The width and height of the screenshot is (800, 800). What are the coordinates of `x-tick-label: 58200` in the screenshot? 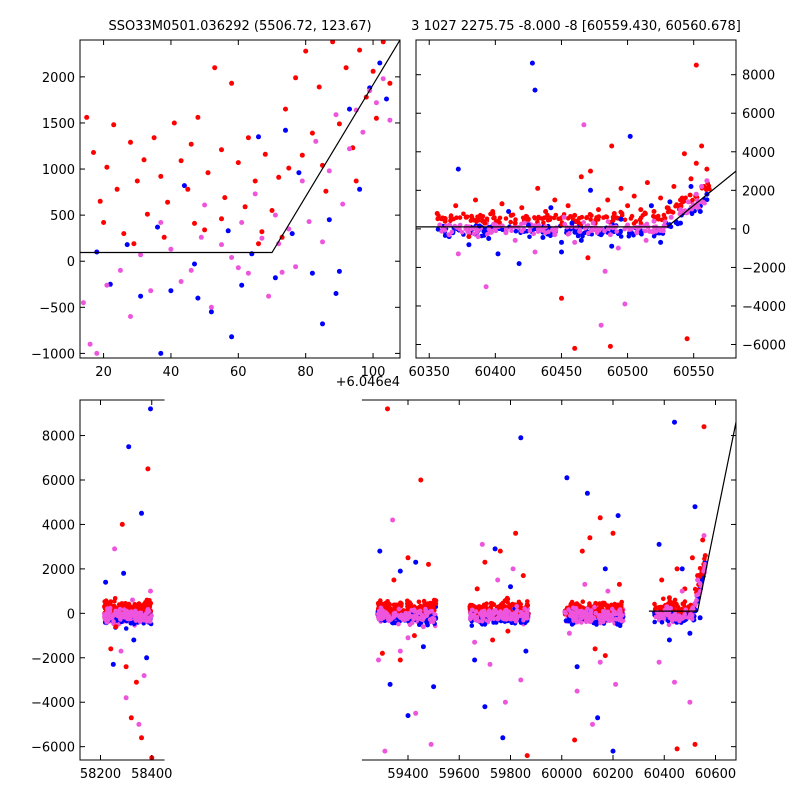 It's located at (100, 774).